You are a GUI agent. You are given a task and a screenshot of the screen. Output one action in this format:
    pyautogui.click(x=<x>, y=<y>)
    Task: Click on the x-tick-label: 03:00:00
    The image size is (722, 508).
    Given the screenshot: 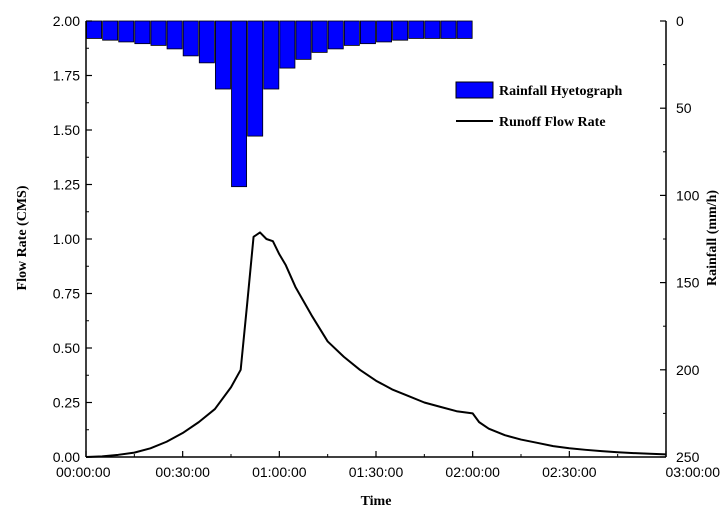 What is the action you would take?
    pyautogui.click(x=693, y=472)
    